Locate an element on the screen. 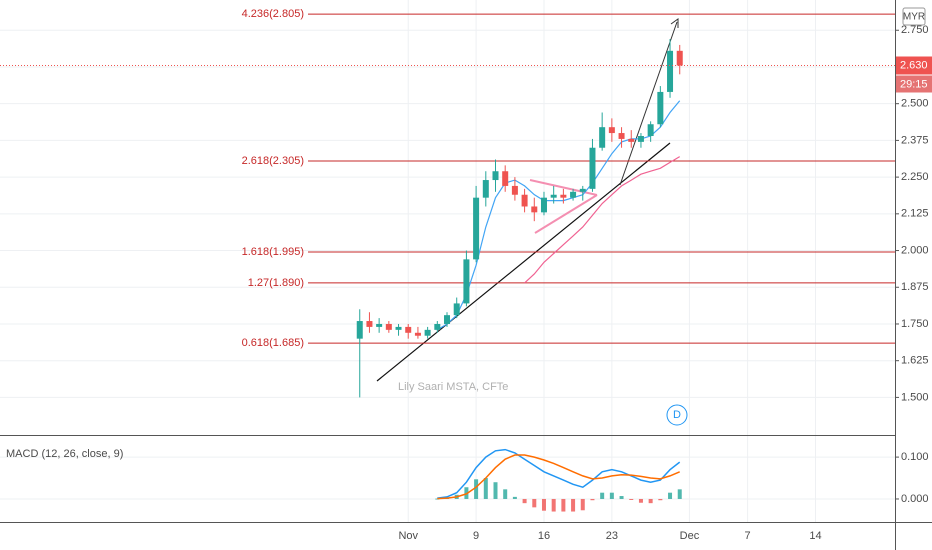 This screenshot has height=550, width=932. fib-label: 2.618(2.305) is located at coordinates (273, 161).